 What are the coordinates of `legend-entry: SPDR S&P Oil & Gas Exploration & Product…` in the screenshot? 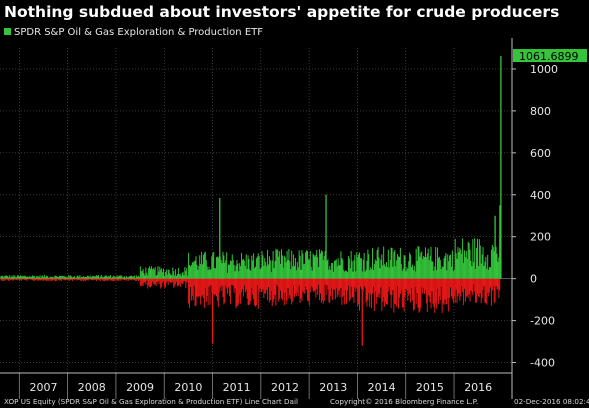 It's located at (138, 32).